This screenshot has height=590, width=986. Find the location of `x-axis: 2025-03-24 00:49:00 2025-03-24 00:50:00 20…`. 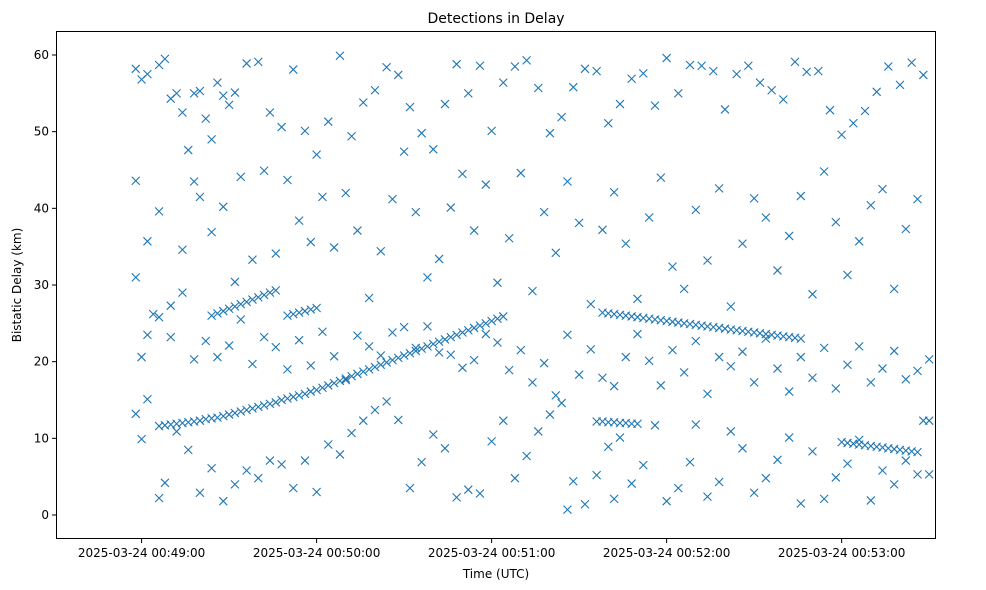

x-axis: 2025-03-24 00:49:00 2025-03-24 00:50:00 20… is located at coordinates (491, 549).